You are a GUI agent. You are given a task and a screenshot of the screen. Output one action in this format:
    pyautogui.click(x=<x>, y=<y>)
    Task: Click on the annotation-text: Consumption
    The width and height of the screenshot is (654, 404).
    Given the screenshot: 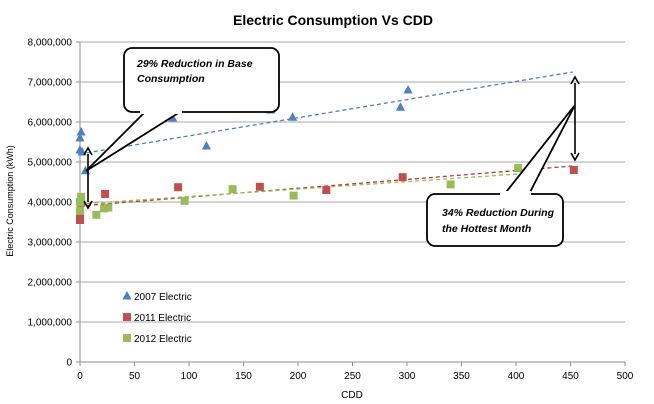 What is the action you would take?
    pyautogui.click(x=171, y=79)
    